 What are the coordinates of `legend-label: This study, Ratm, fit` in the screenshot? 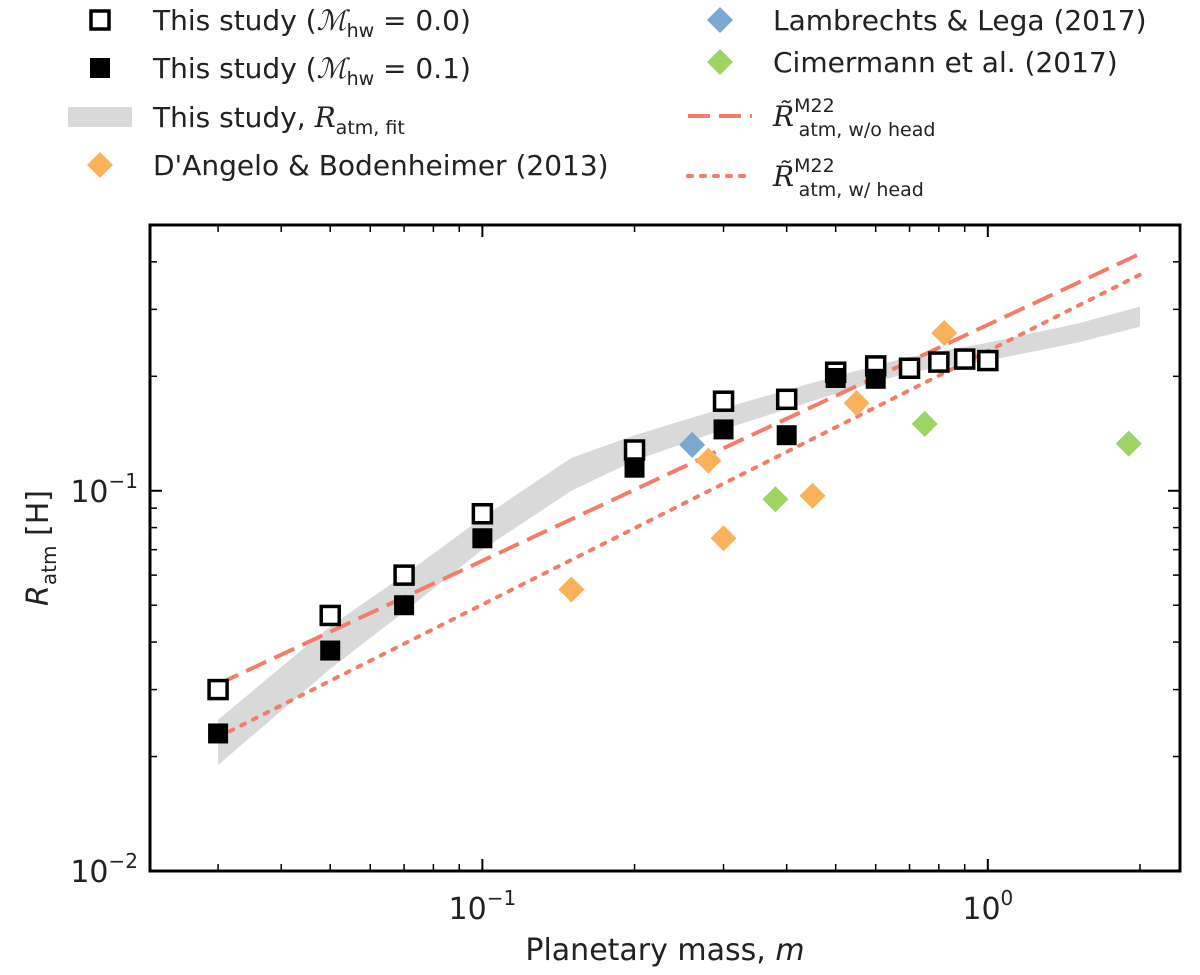 It's located at (278, 120).